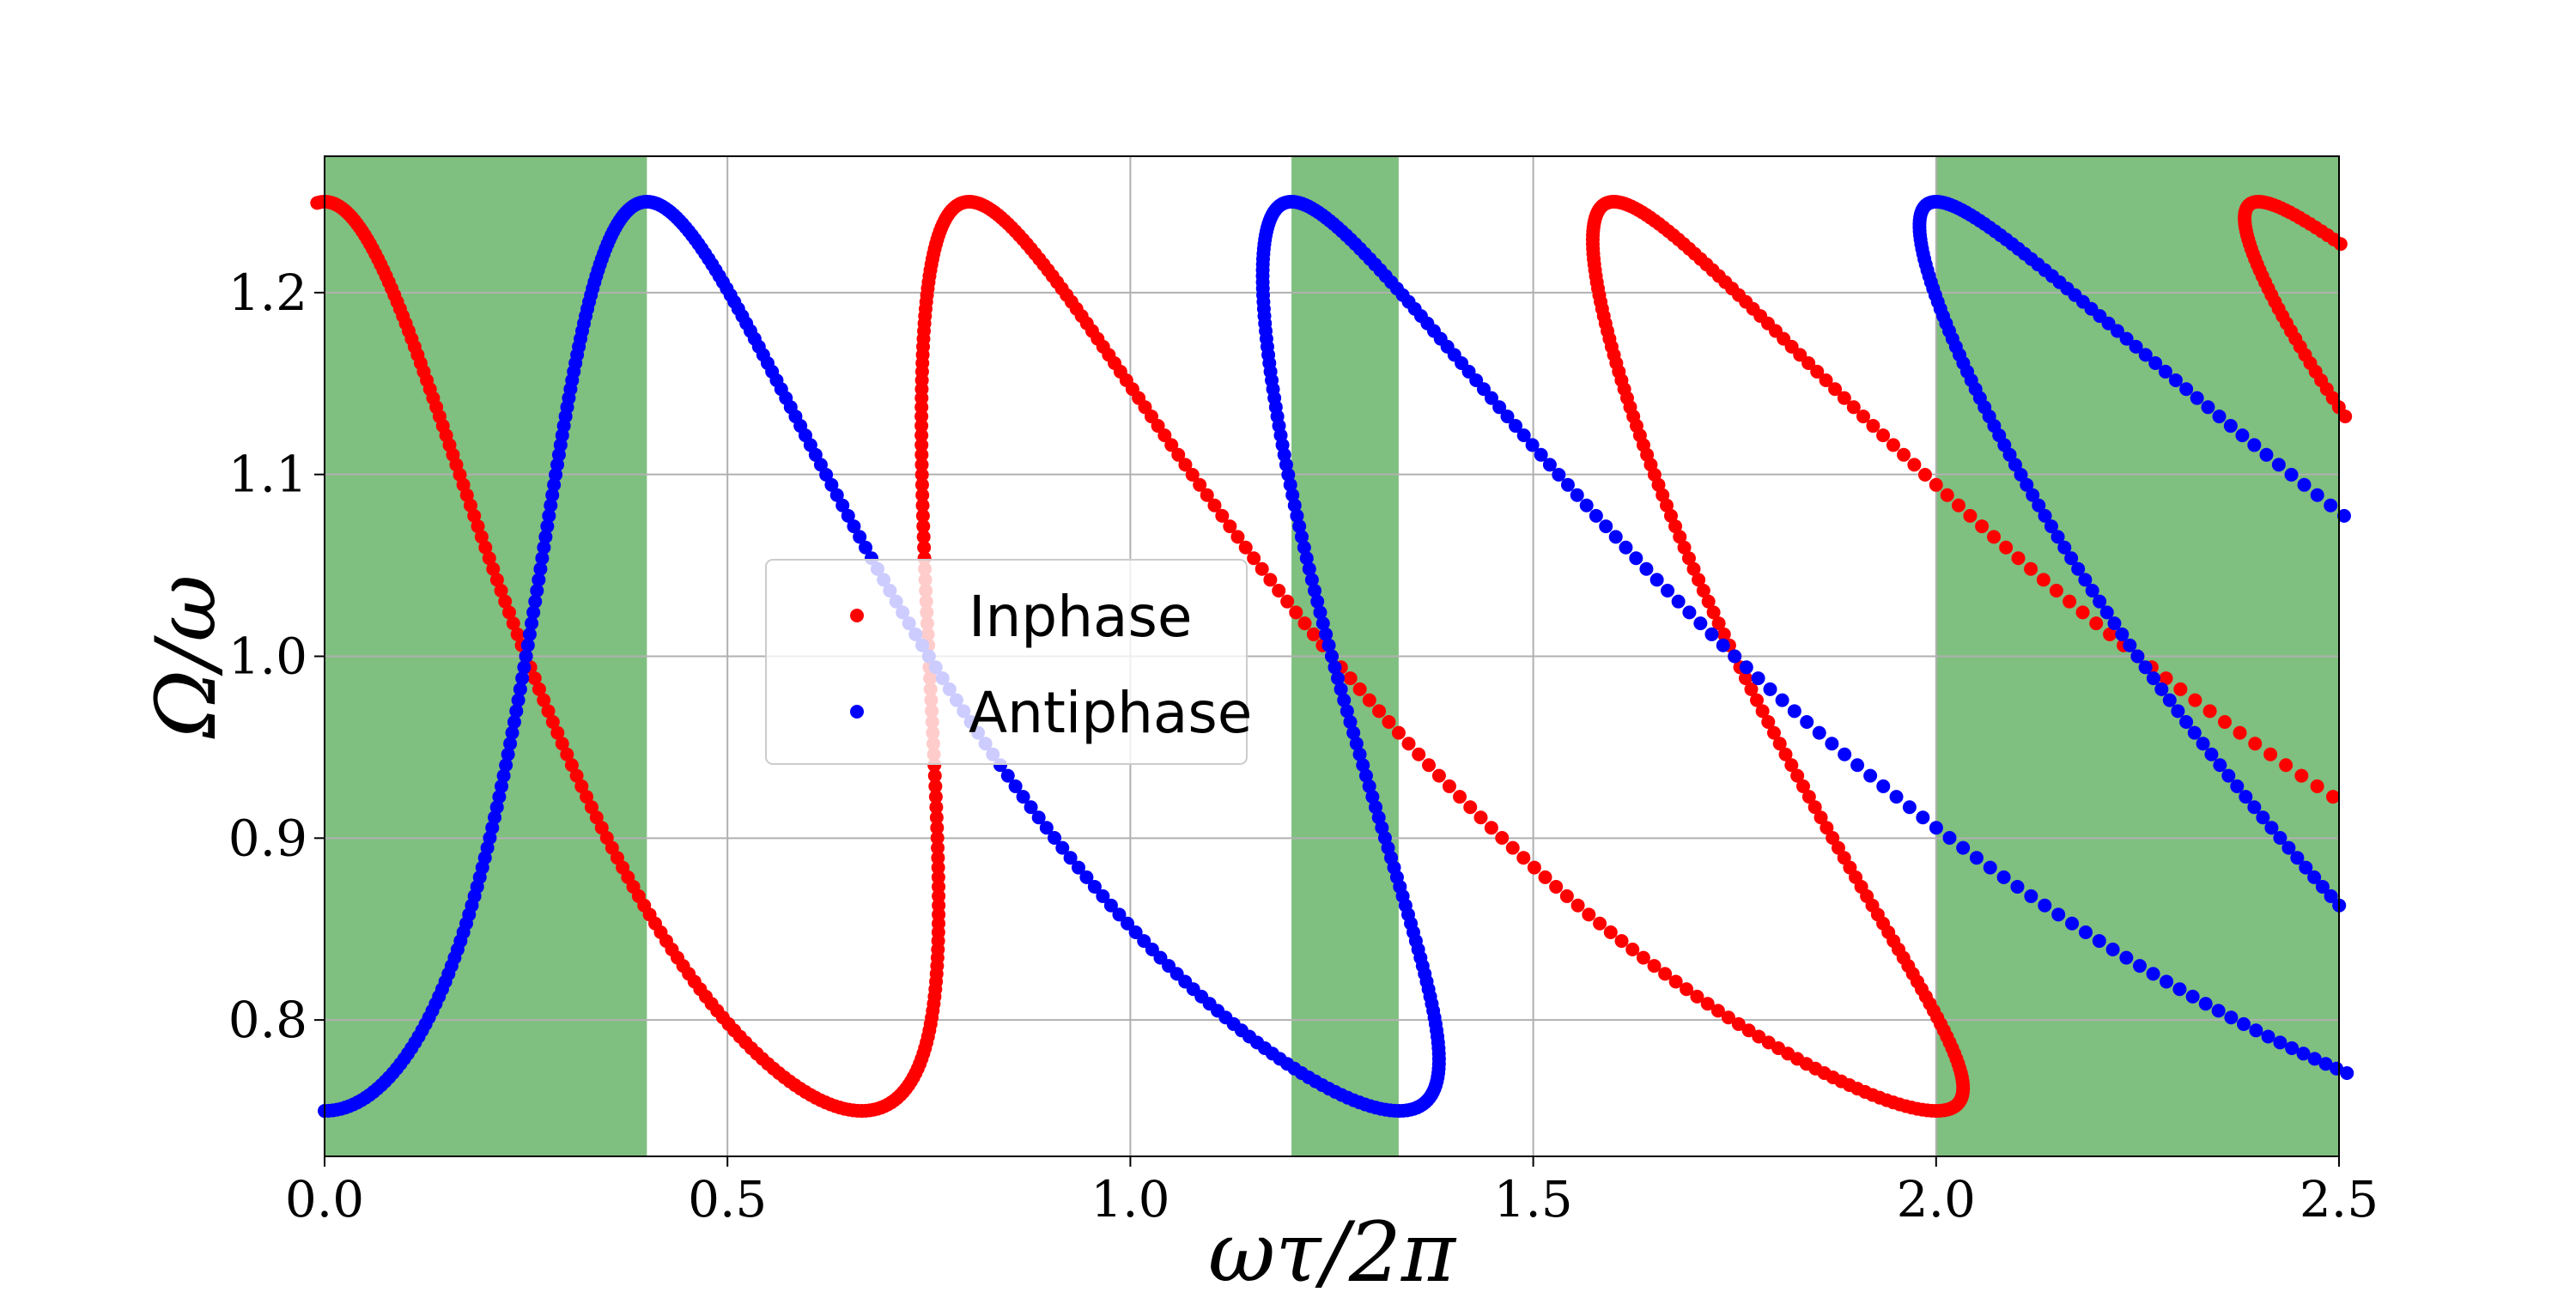  Describe the element at coordinates (1111, 713) in the screenshot. I see `legend-label-antiphase: Antiphase` at that location.